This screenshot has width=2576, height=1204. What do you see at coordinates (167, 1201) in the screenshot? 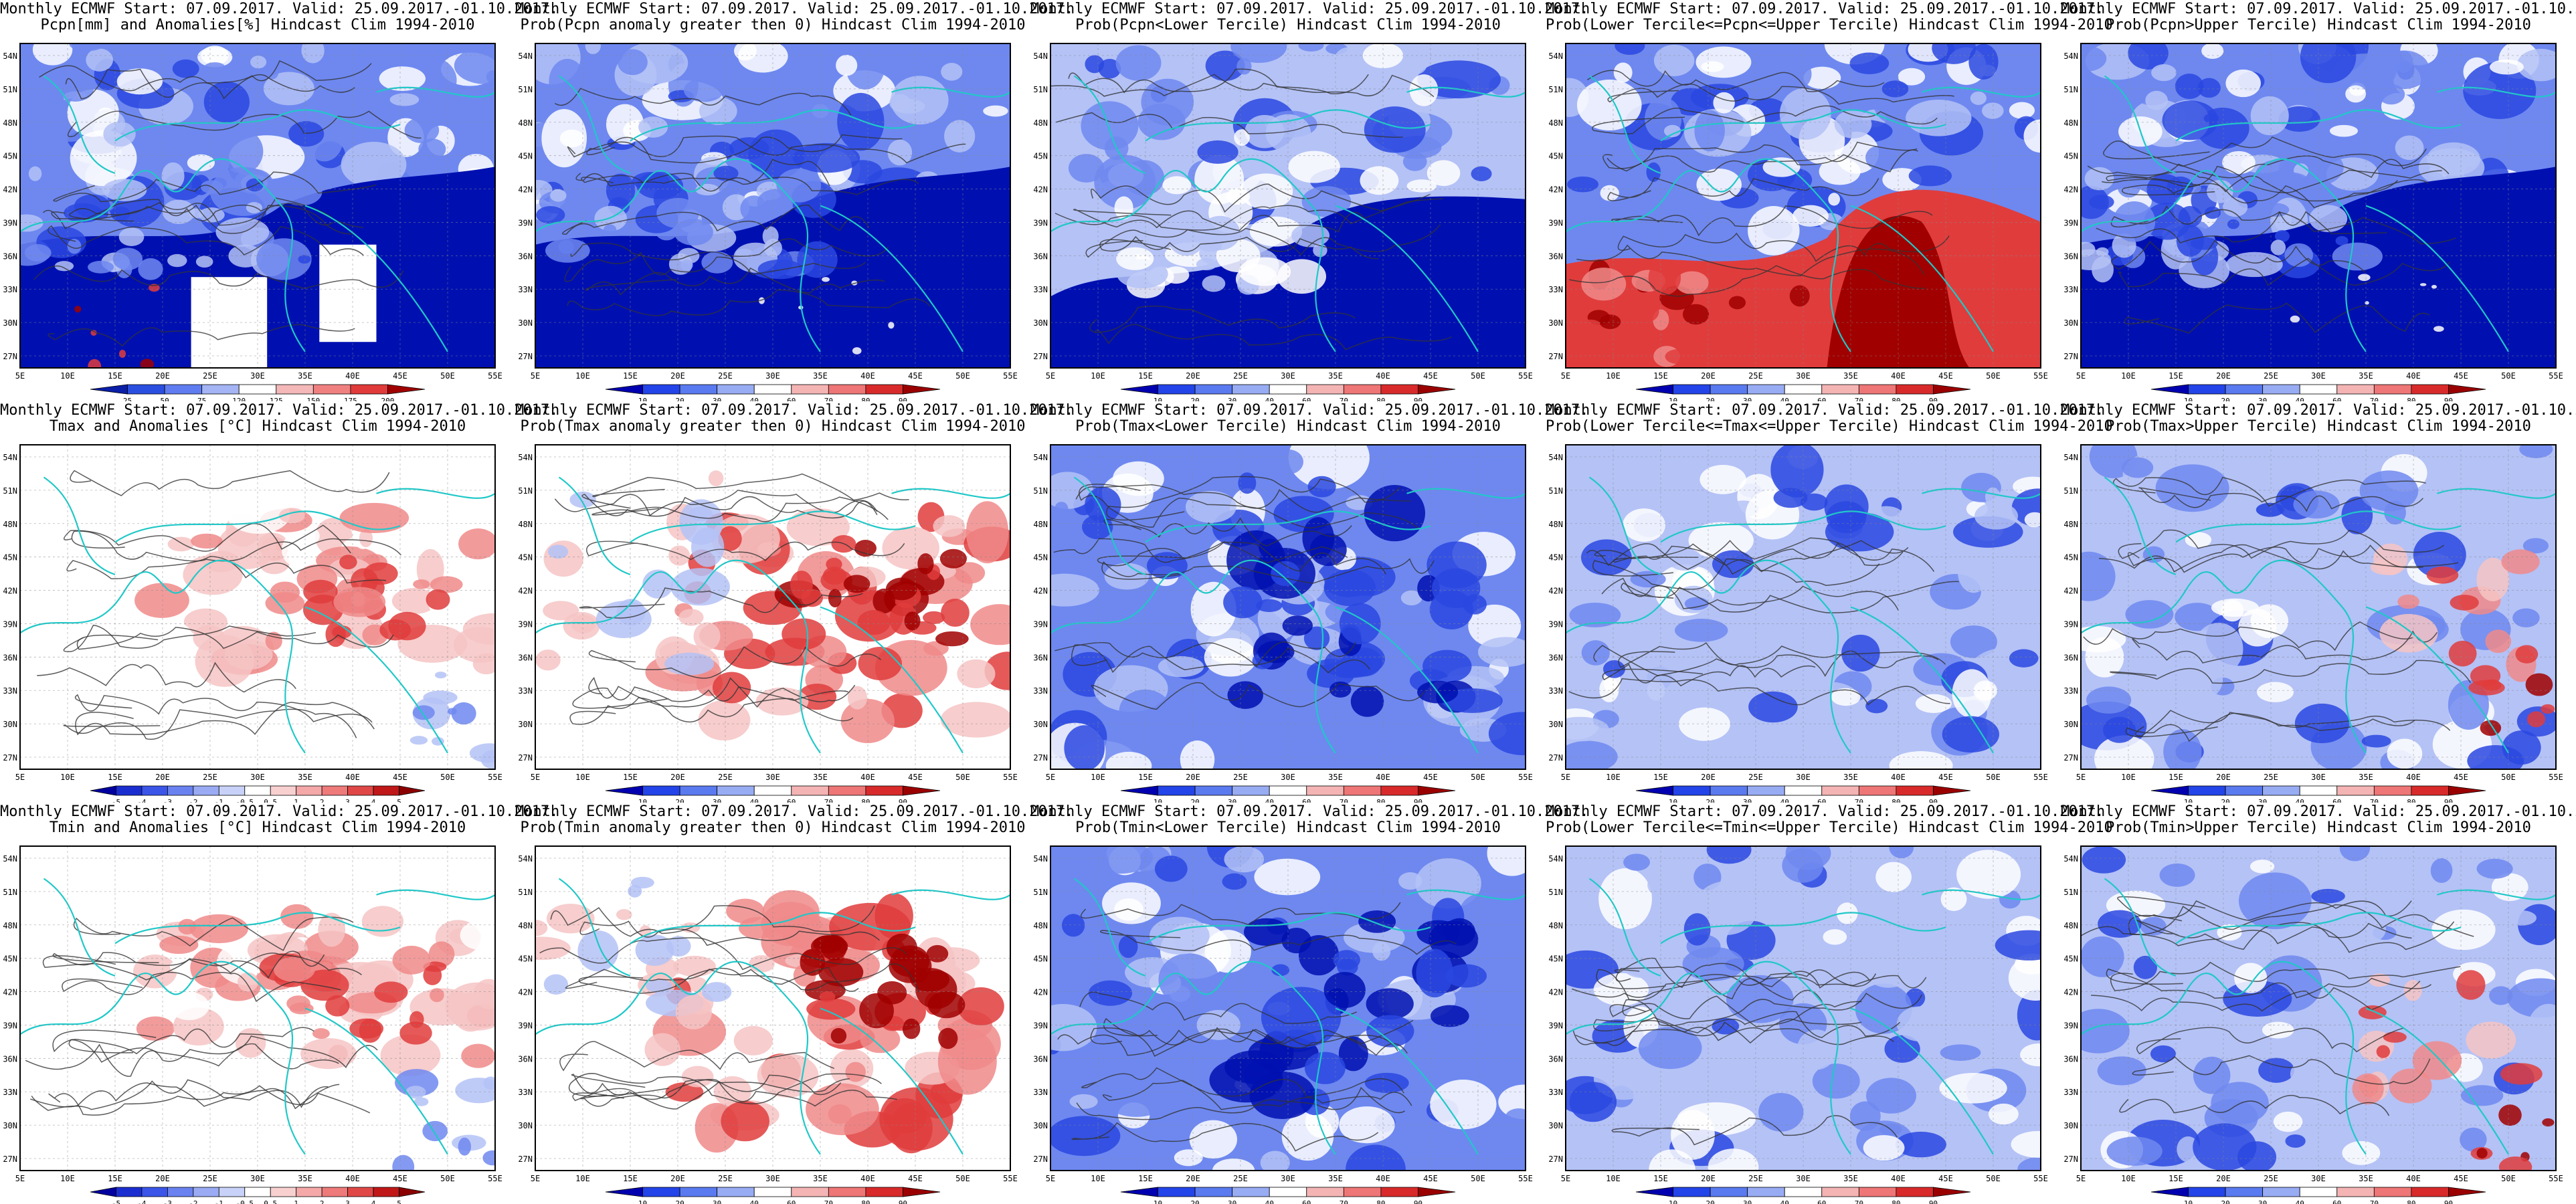
I see `colorbar-tick-label: -3` at bounding box center [167, 1201].